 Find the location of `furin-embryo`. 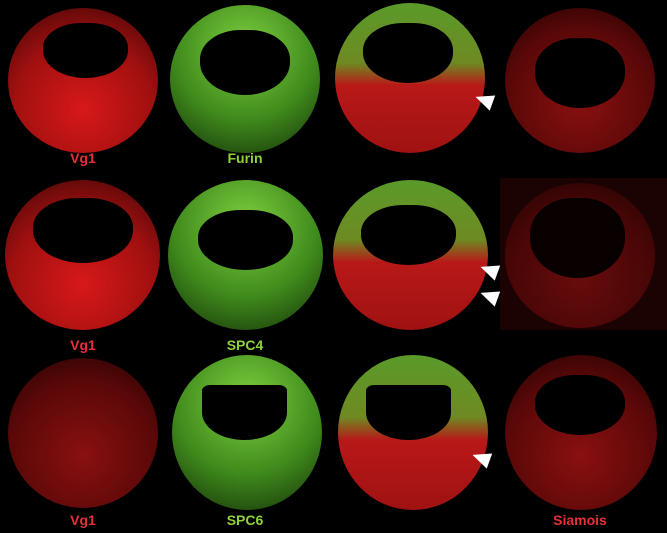

furin-embryo is located at coordinates (245, 79).